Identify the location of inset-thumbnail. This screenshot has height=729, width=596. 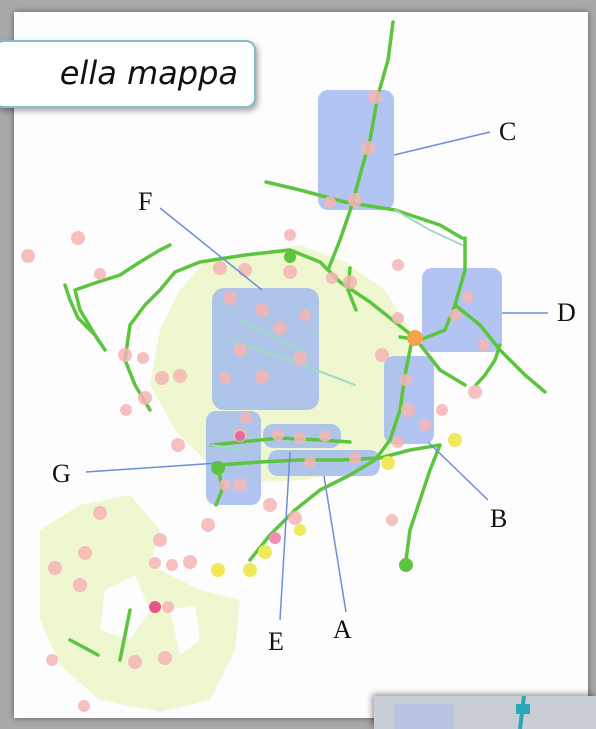
(485, 712).